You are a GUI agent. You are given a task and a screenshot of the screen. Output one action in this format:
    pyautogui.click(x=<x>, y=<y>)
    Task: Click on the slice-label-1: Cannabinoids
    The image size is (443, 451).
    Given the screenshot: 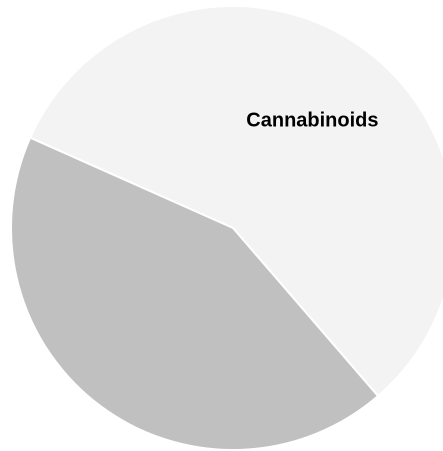 What is the action you would take?
    pyautogui.click(x=312, y=120)
    